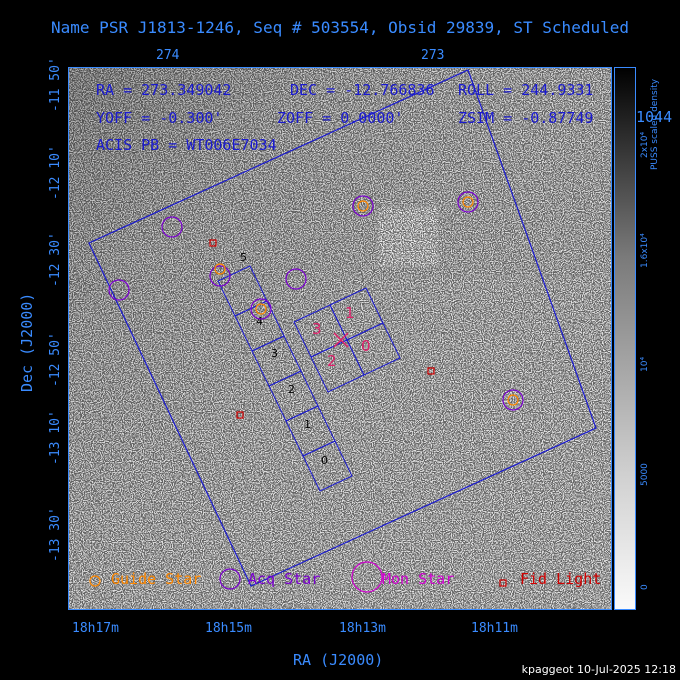 The image size is (680, 680). I want to click on y-axis-label: Dec (J2000), so click(27, 342).